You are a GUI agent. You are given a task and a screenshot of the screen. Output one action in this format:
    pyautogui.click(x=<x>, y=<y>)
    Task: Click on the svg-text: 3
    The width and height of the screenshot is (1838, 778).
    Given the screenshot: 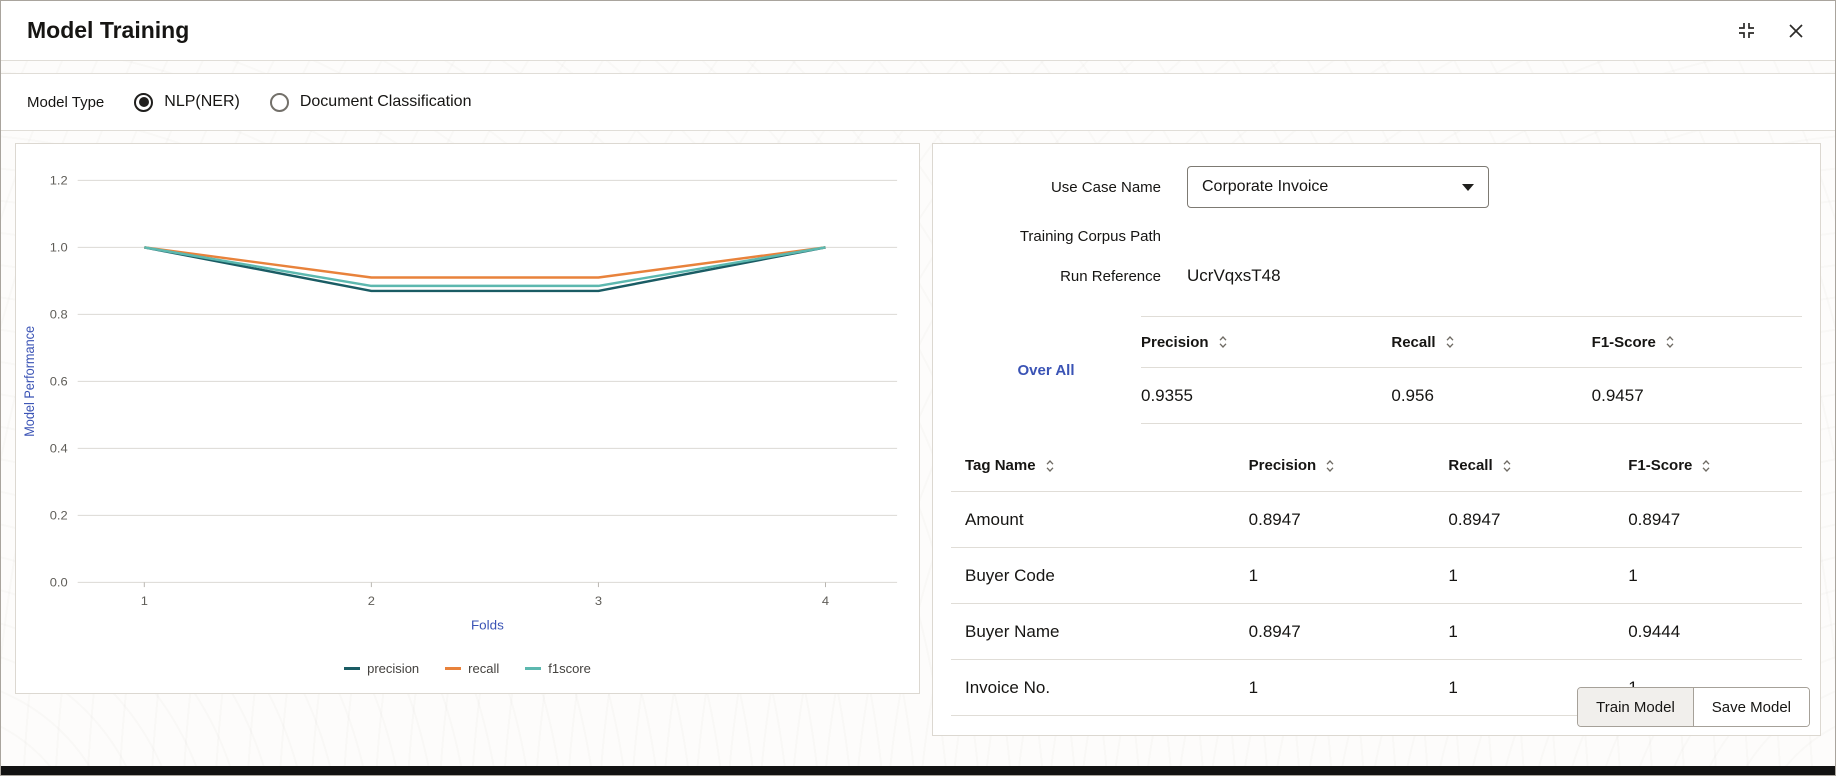 What is the action you would take?
    pyautogui.click(x=598, y=601)
    